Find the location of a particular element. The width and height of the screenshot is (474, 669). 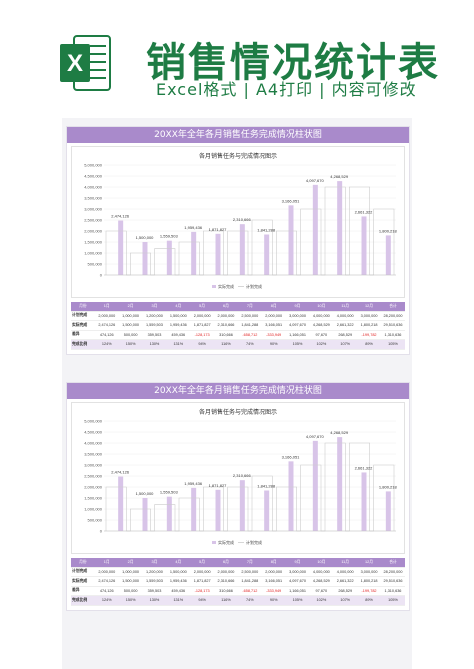

table-header-cell: 6月 is located at coordinates (226, 307).